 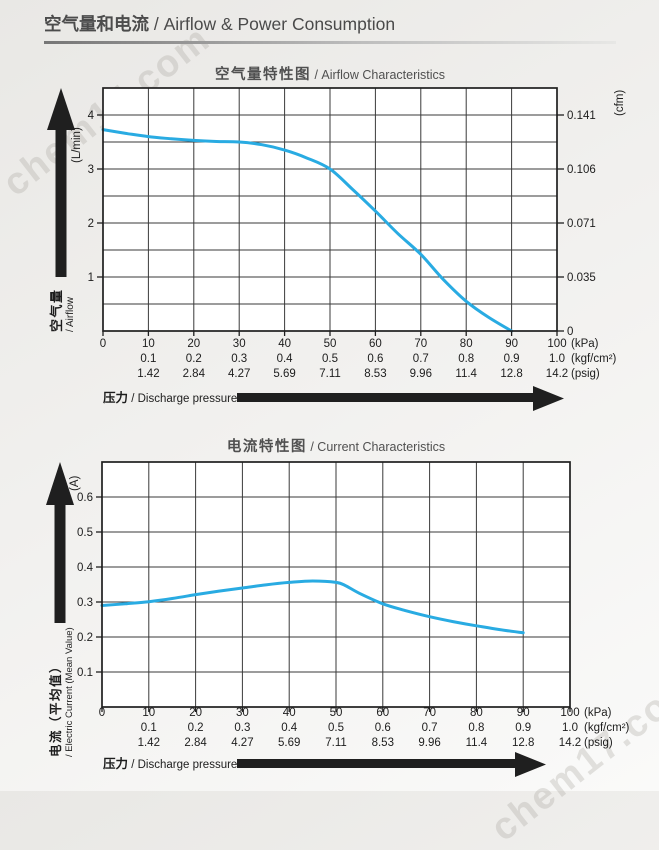 What do you see at coordinates (266, 447) in the screenshot?
I see `current-chart-title-zh: 电流特性图` at bounding box center [266, 447].